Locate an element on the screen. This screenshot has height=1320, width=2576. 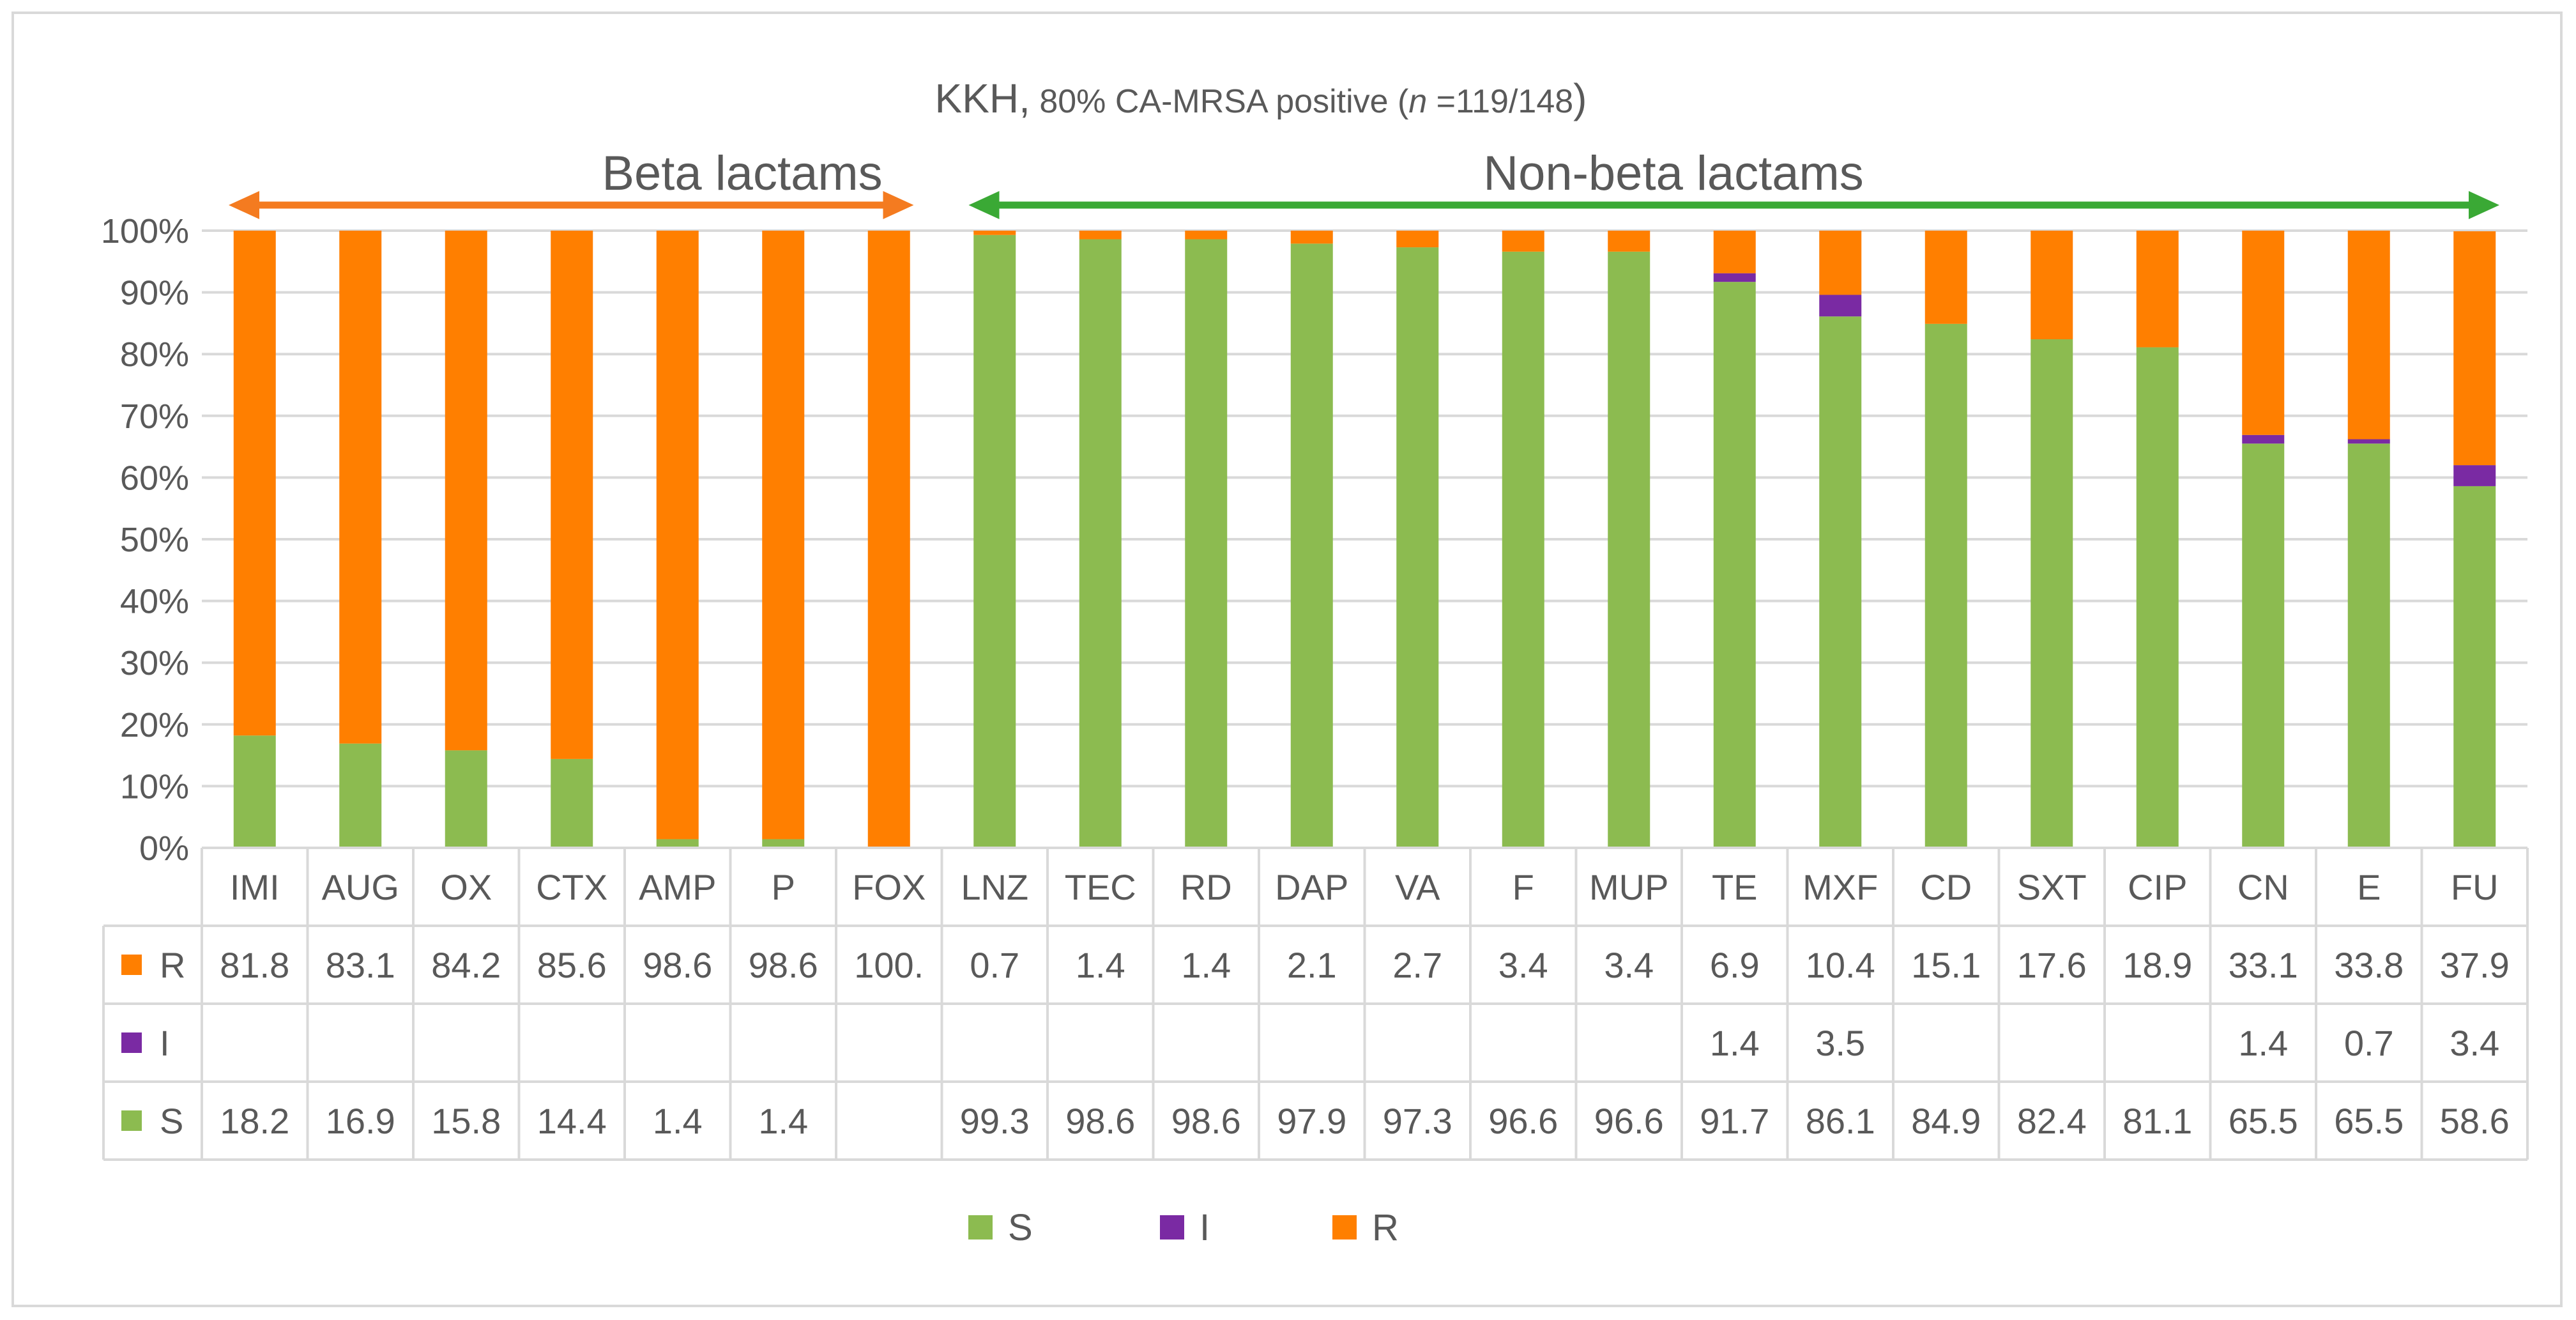
y-tick-label: 100% is located at coordinates (145, 231).